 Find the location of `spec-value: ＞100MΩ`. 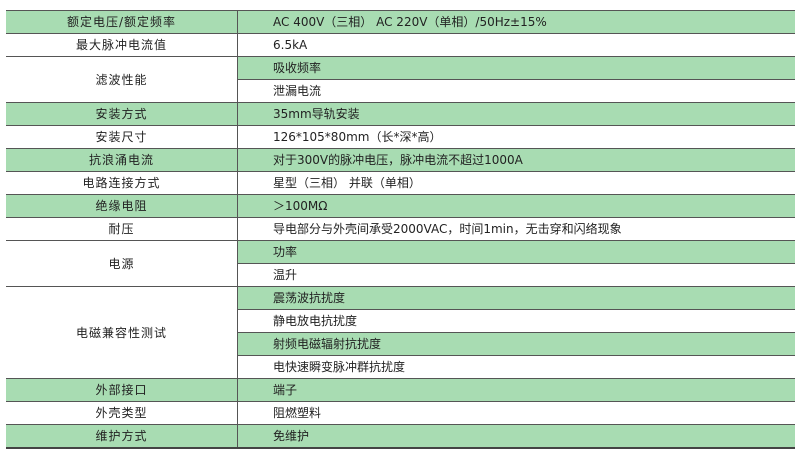

spec-value: ＞100MΩ is located at coordinates (516, 206).